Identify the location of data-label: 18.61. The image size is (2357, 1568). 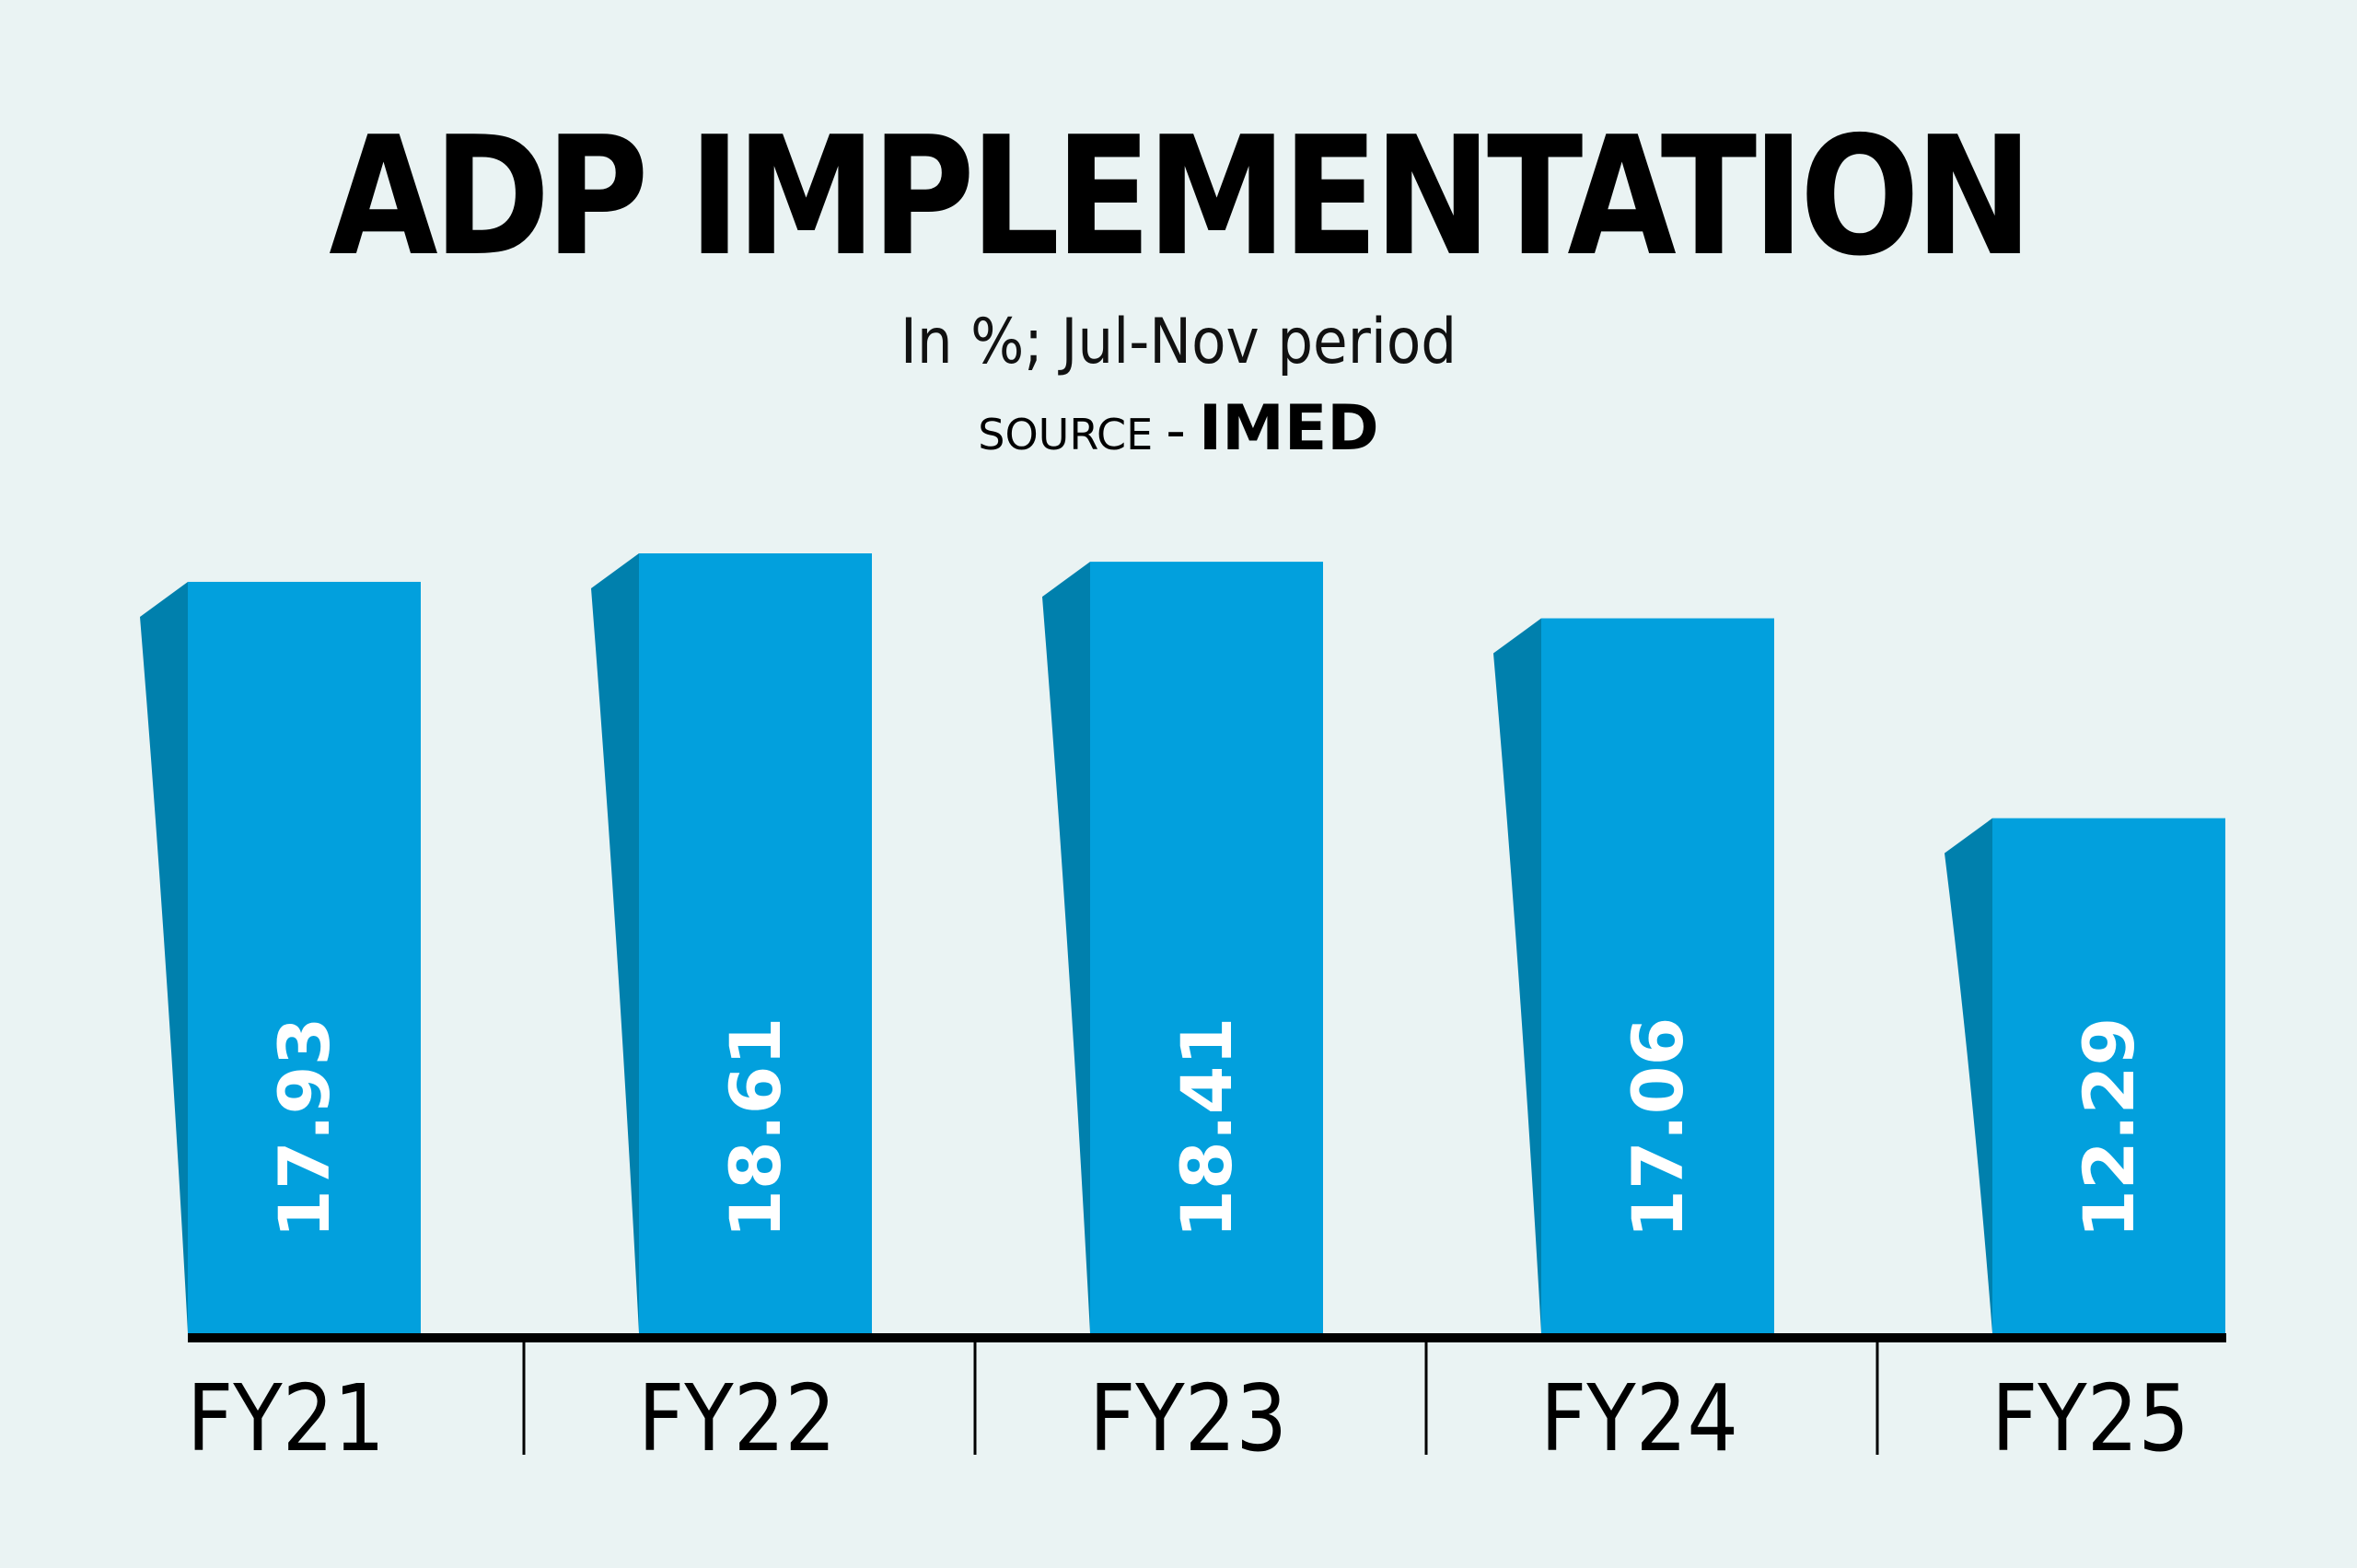
(755, 1127).